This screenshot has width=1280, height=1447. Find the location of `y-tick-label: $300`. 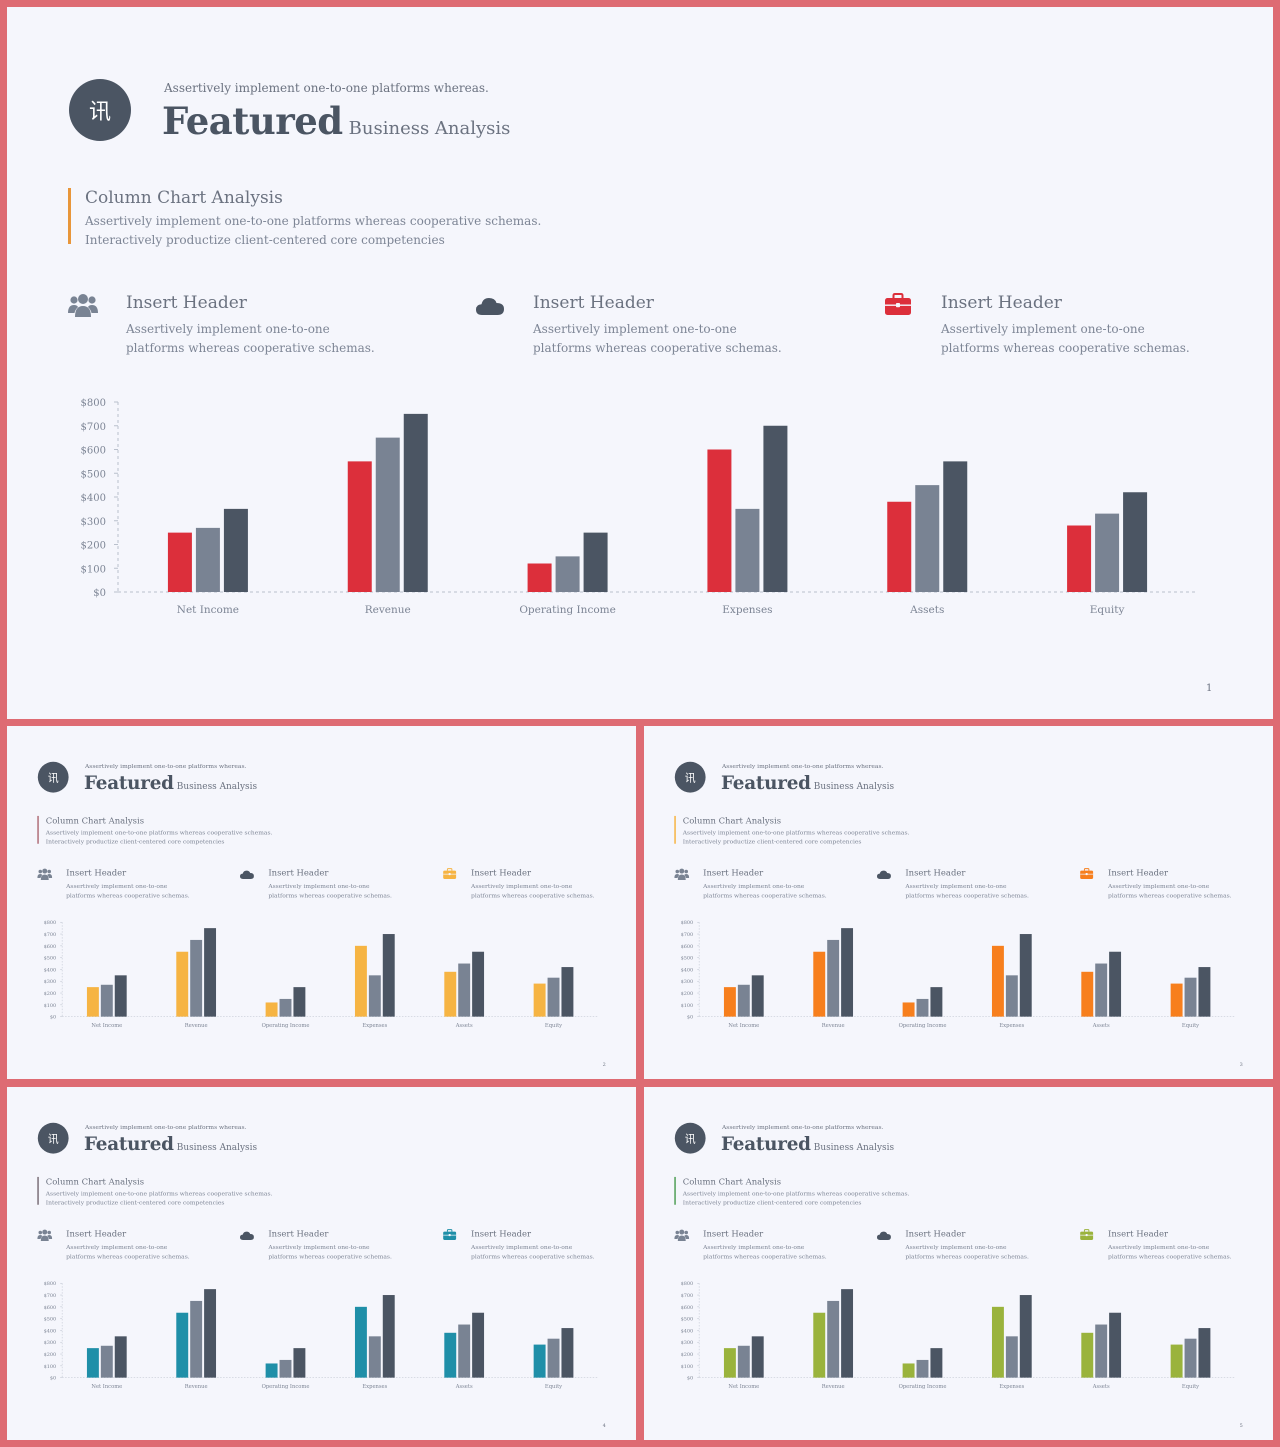

y-tick-label: $300 is located at coordinates (687, 1343).